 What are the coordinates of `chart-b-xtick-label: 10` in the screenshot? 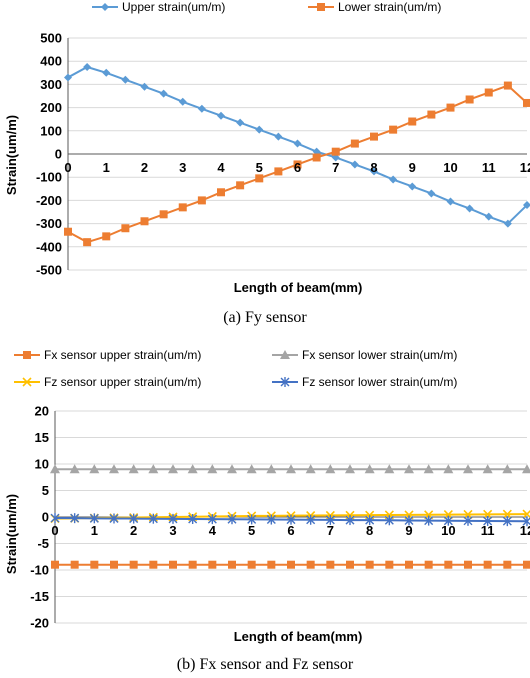 It's located at (448, 530).